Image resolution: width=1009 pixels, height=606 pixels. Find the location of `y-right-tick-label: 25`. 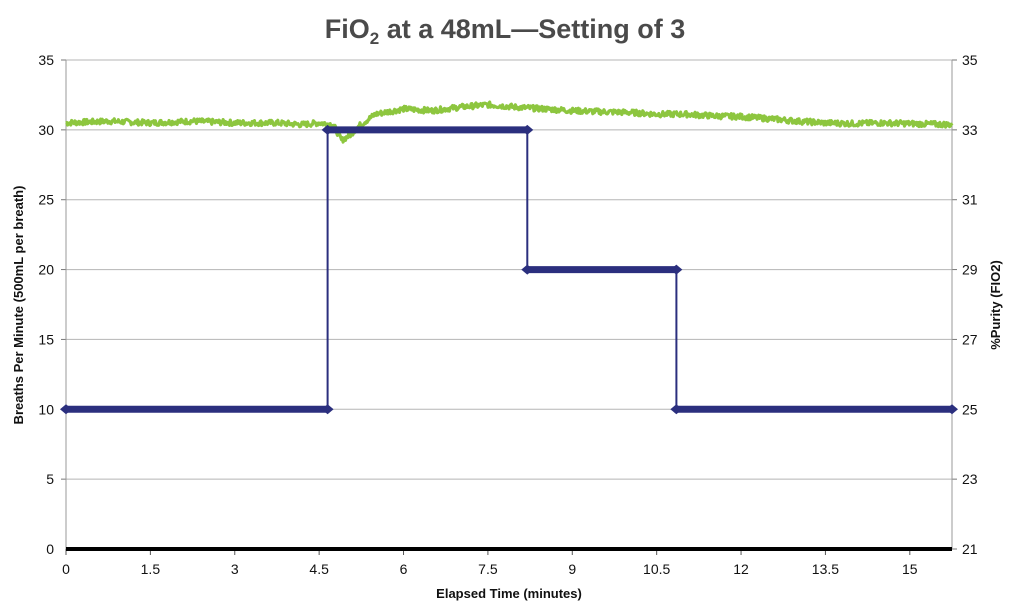

y-right-tick-label: 25 is located at coordinates (970, 409).